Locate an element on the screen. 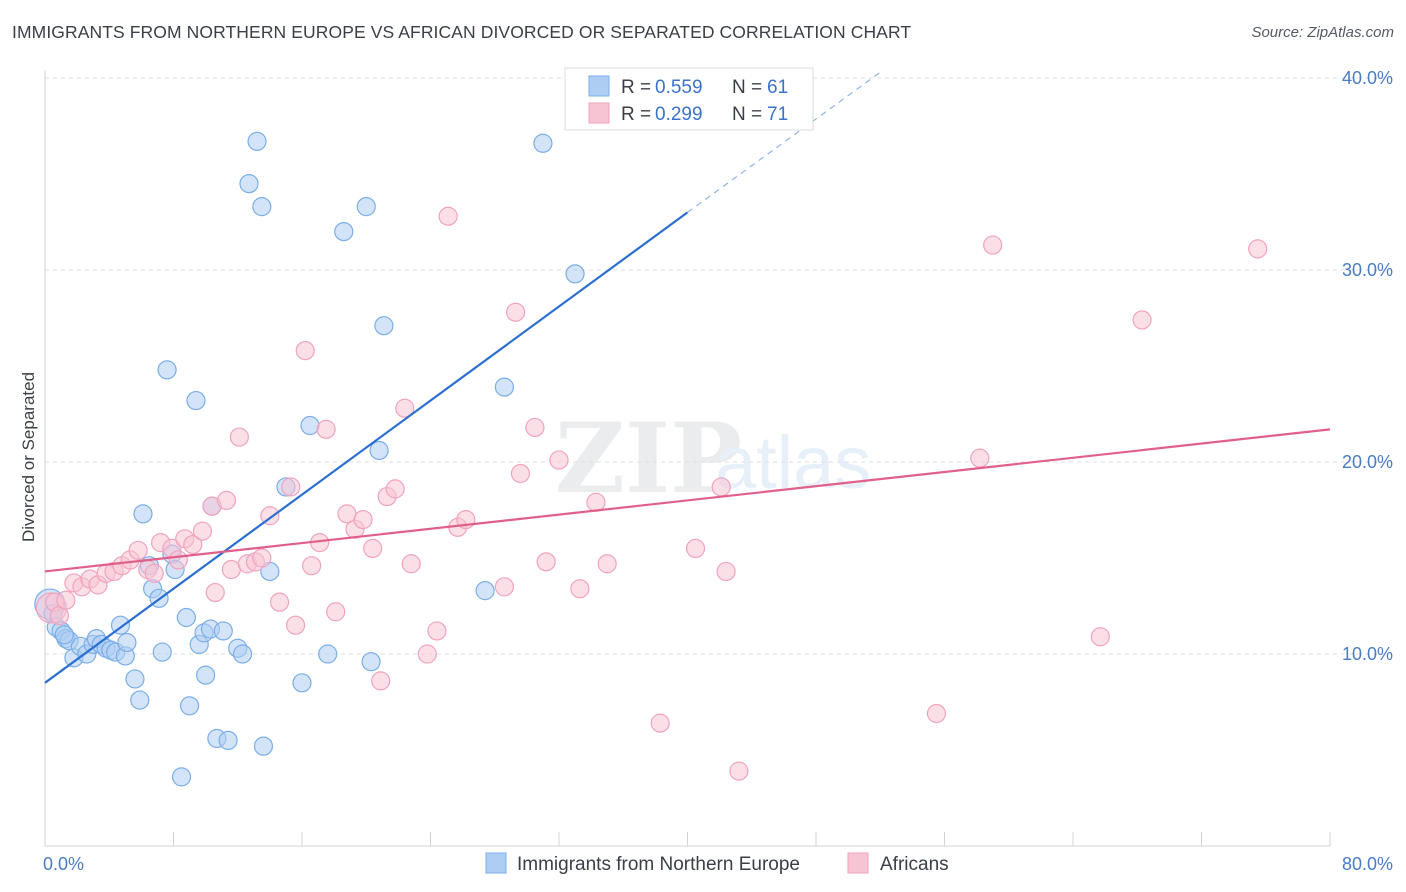 This screenshot has width=1406, height=892. x-ticks is located at coordinates (752, 839).